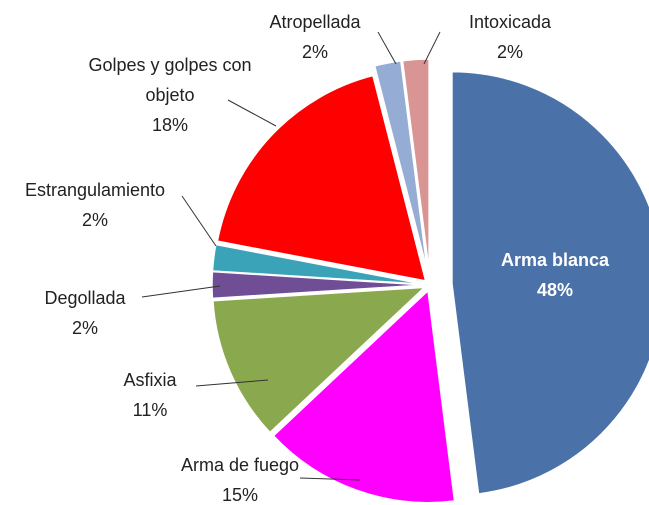  What do you see at coordinates (555, 275) in the screenshot?
I see `slice-label: Arma blanca 48%` at bounding box center [555, 275].